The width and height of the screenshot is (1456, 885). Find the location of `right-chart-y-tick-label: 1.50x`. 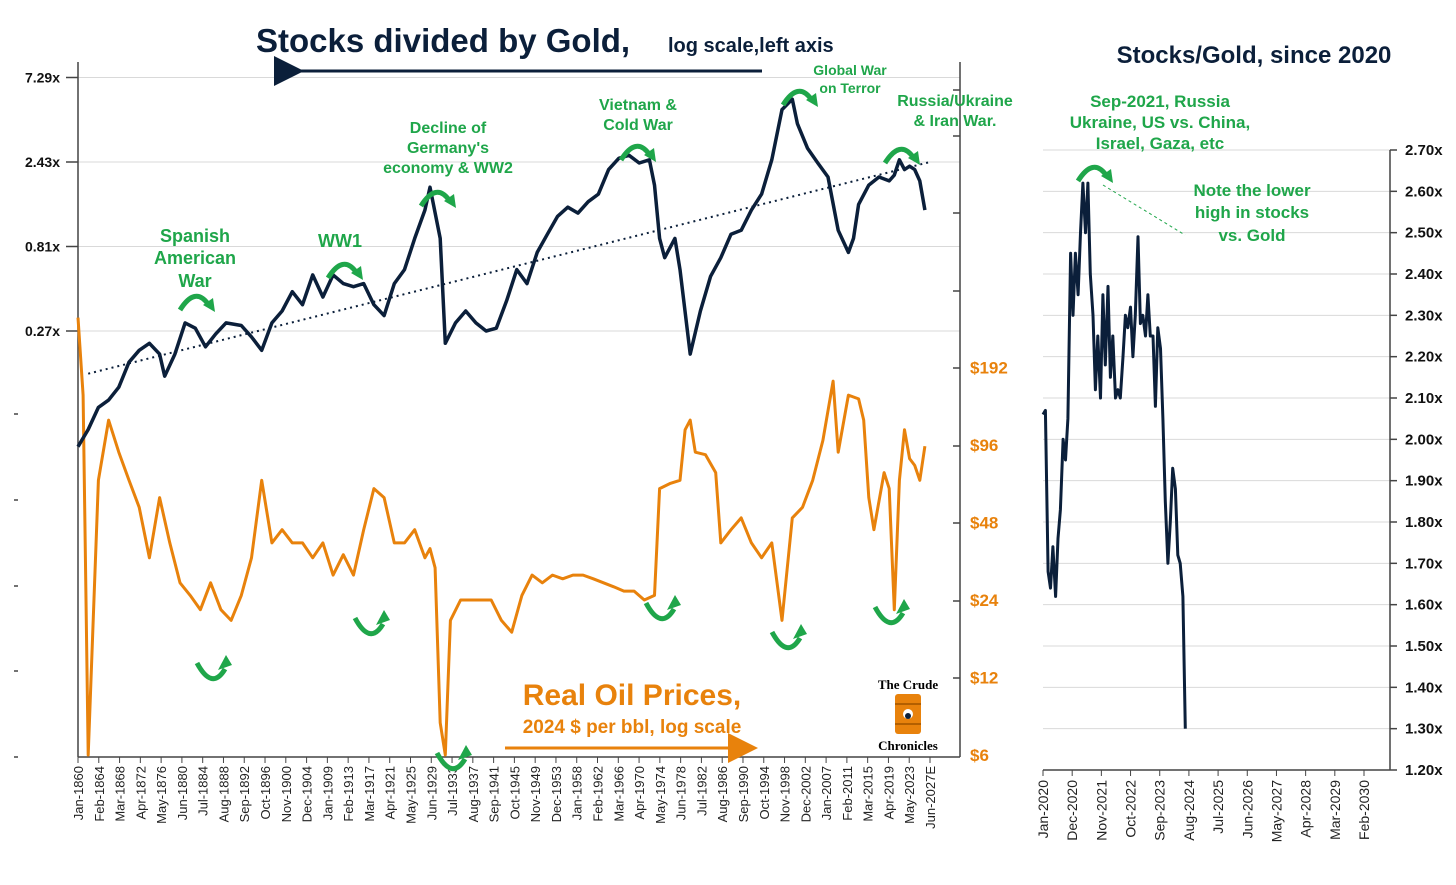

right-chart-y-tick-label: 1.50x is located at coordinates (1424, 646).